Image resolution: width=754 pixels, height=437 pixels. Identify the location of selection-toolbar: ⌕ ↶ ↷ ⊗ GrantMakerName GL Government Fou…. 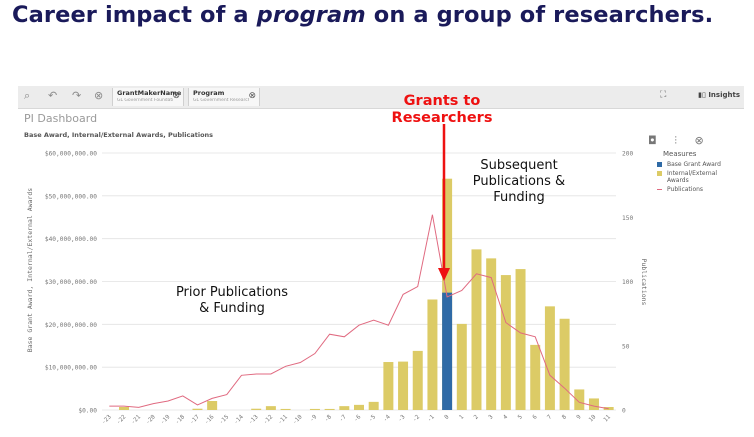
(381, 97).